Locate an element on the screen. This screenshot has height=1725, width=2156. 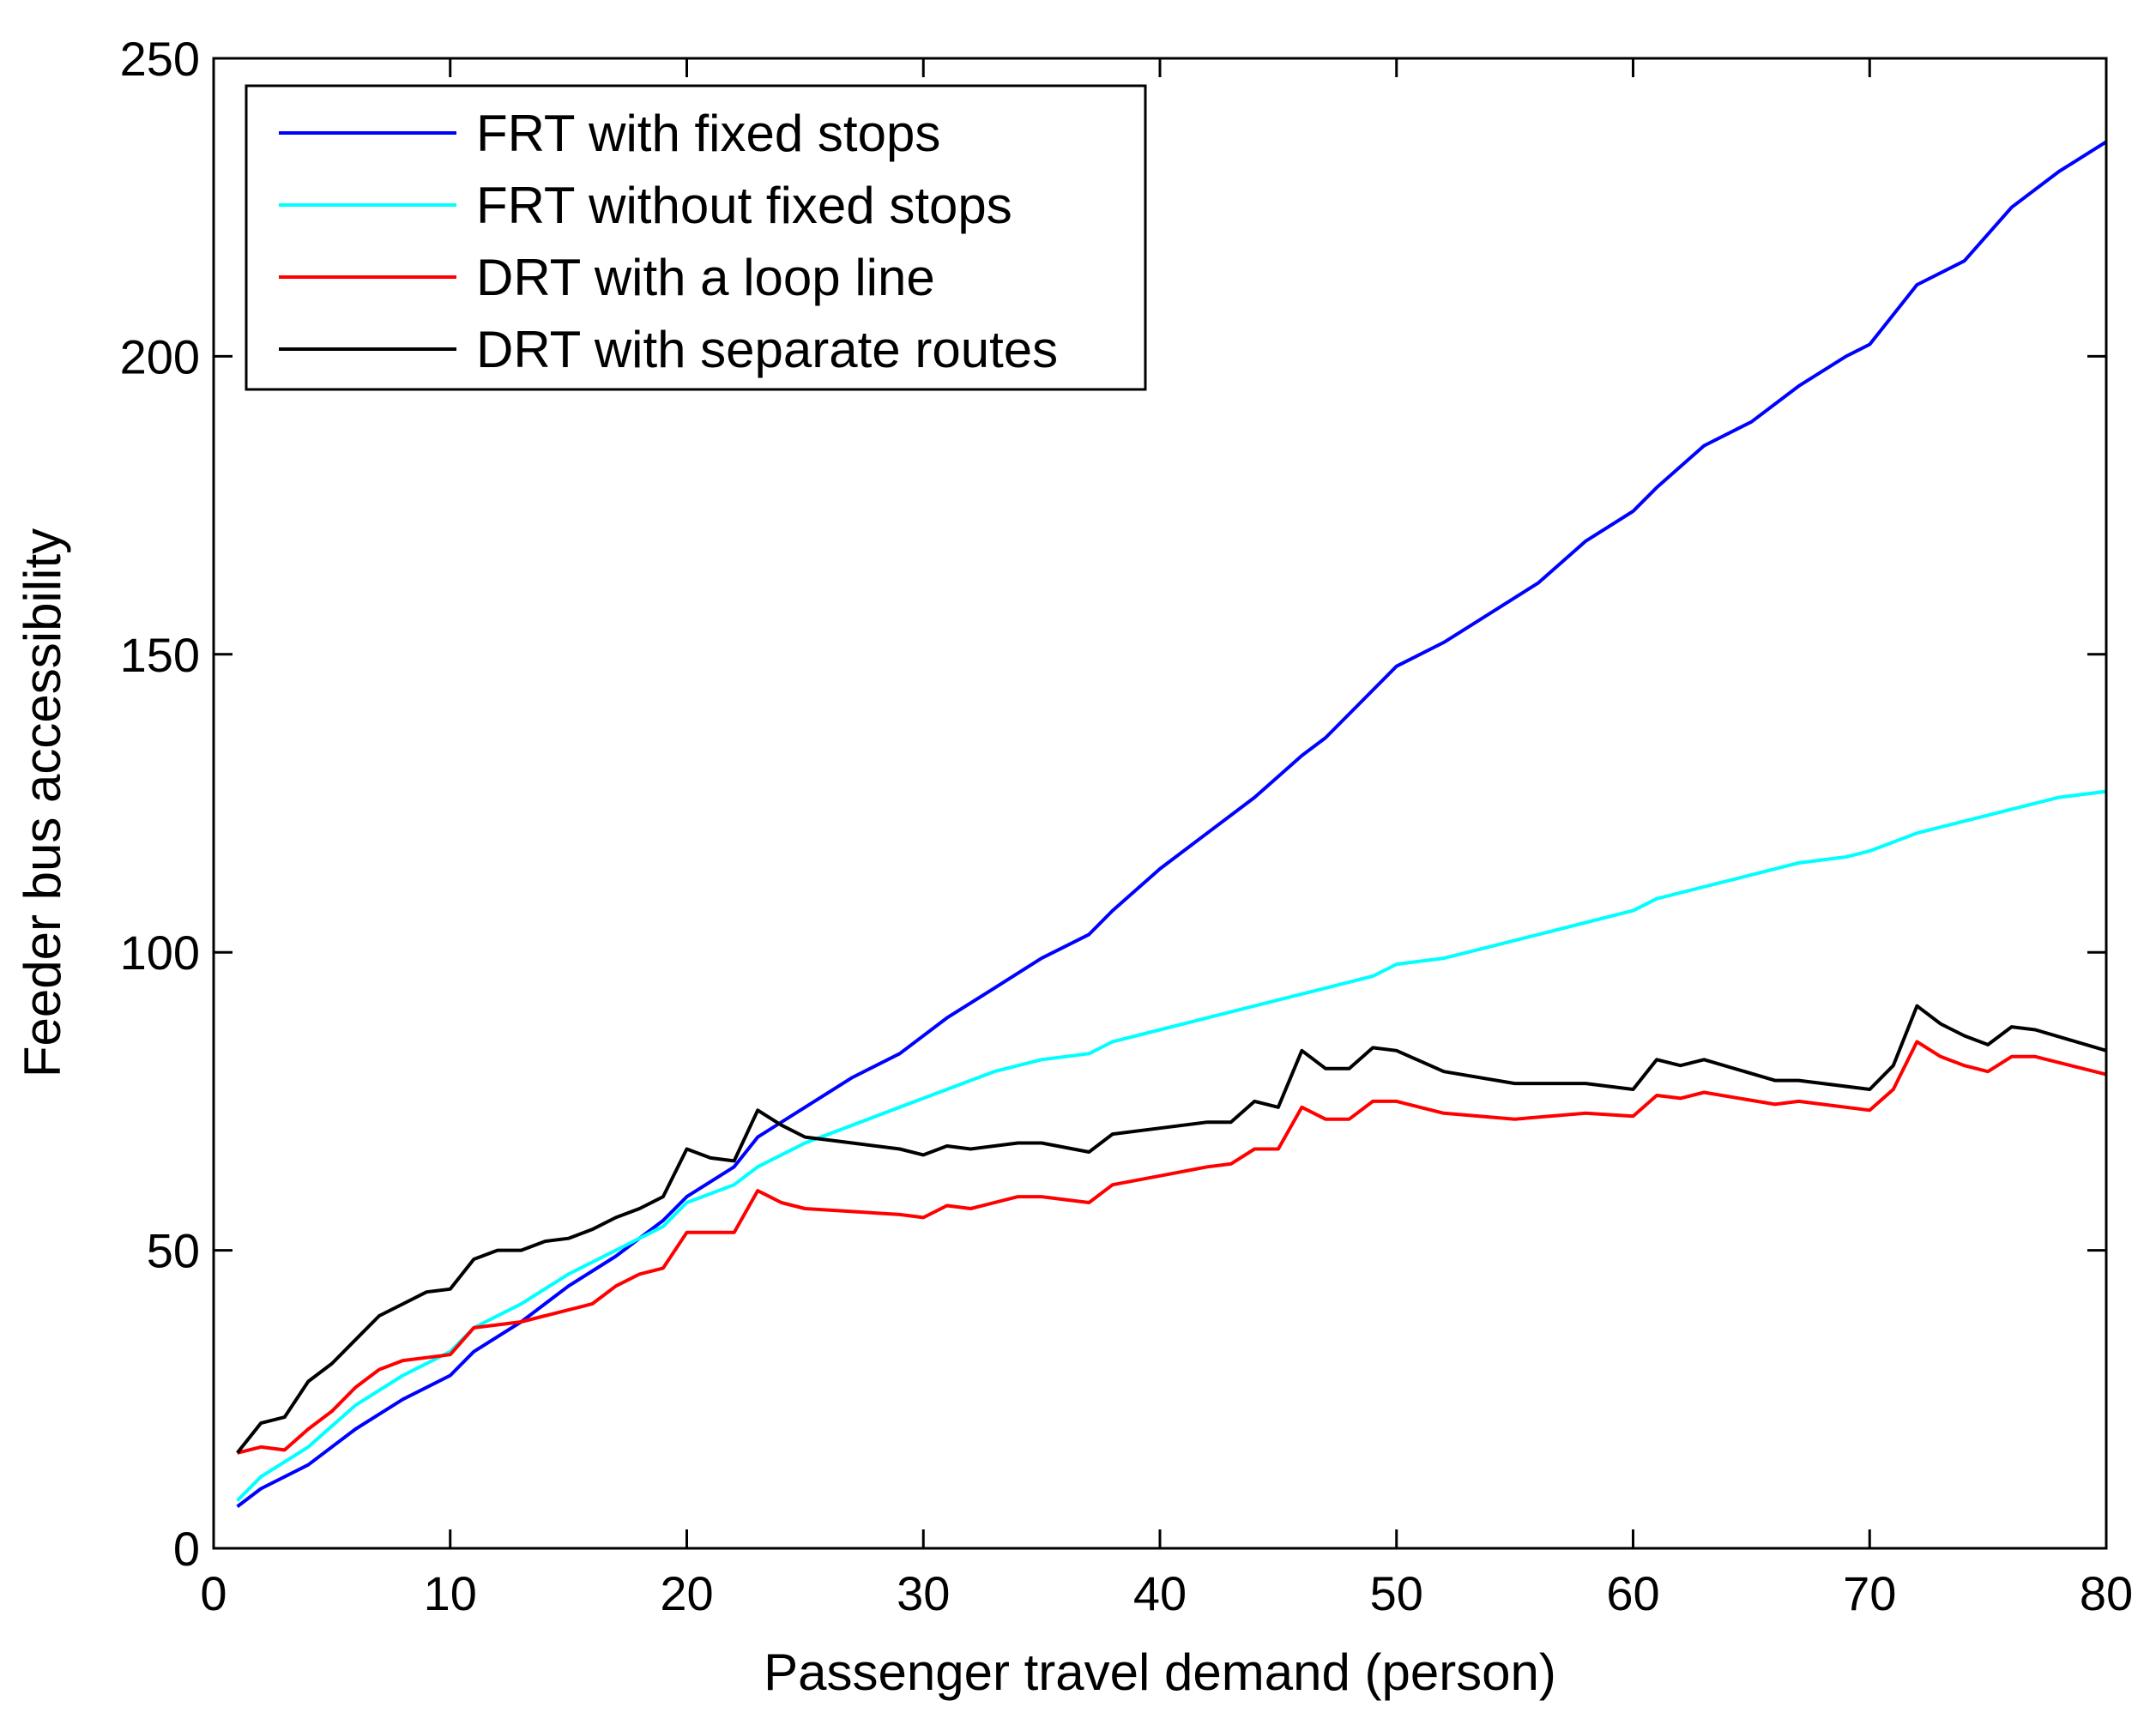
x-tick-label: 0 is located at coordinates (213, 1593).